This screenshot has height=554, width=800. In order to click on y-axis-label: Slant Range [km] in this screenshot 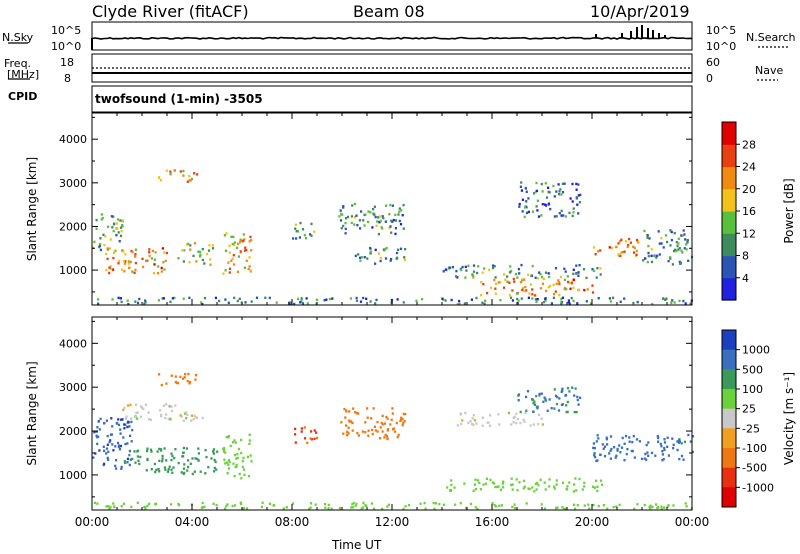, I will do `click(32, 413)`.